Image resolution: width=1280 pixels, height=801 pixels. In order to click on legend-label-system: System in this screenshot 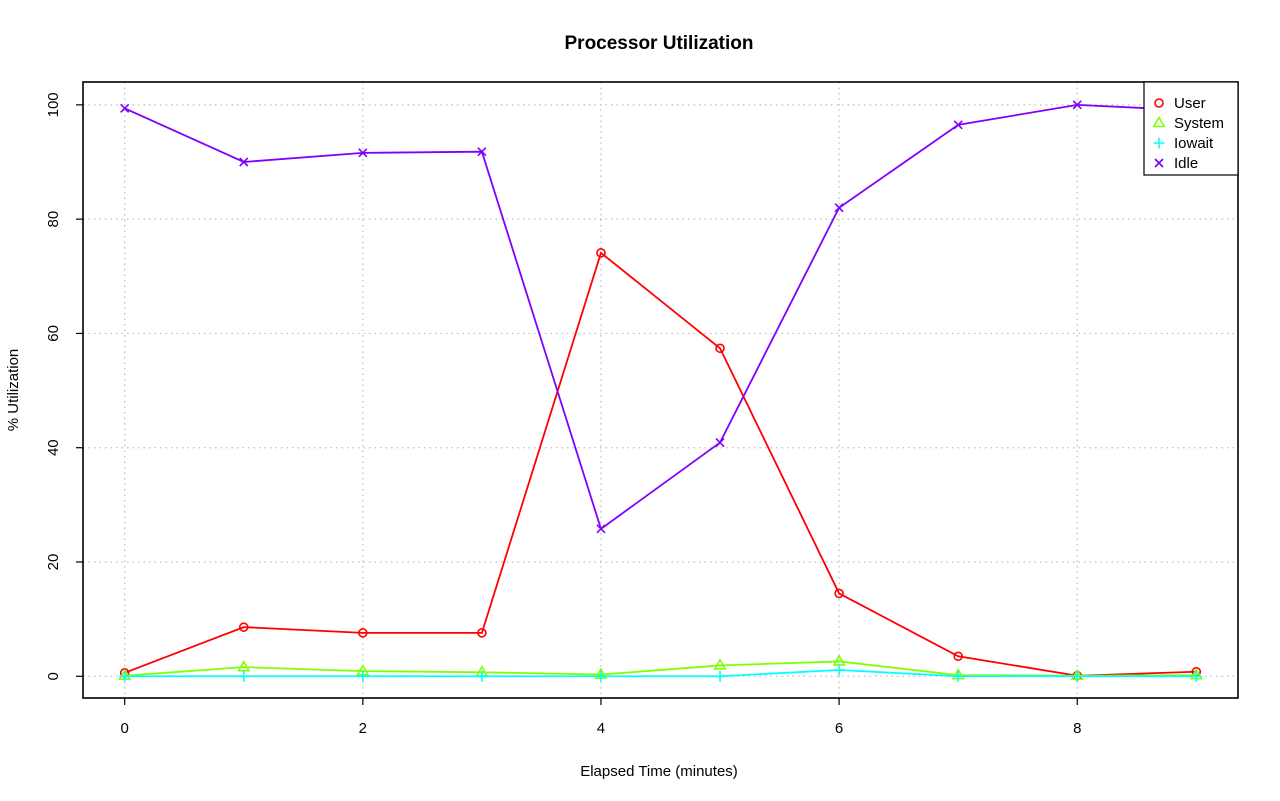, I will do `click(1199, 123)`.